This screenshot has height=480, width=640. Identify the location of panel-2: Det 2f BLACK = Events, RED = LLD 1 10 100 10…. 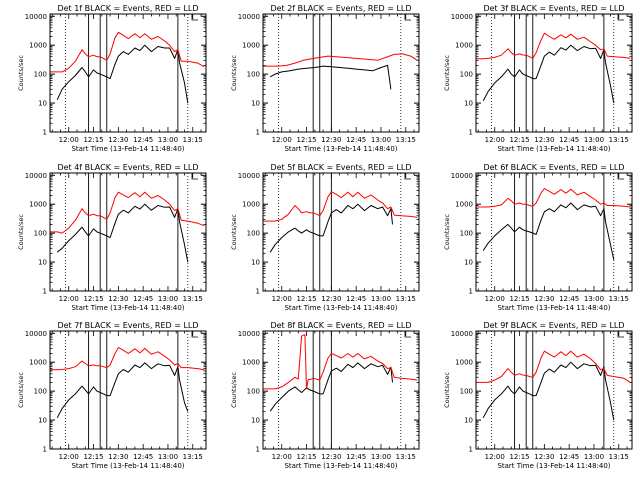
(325, 78).